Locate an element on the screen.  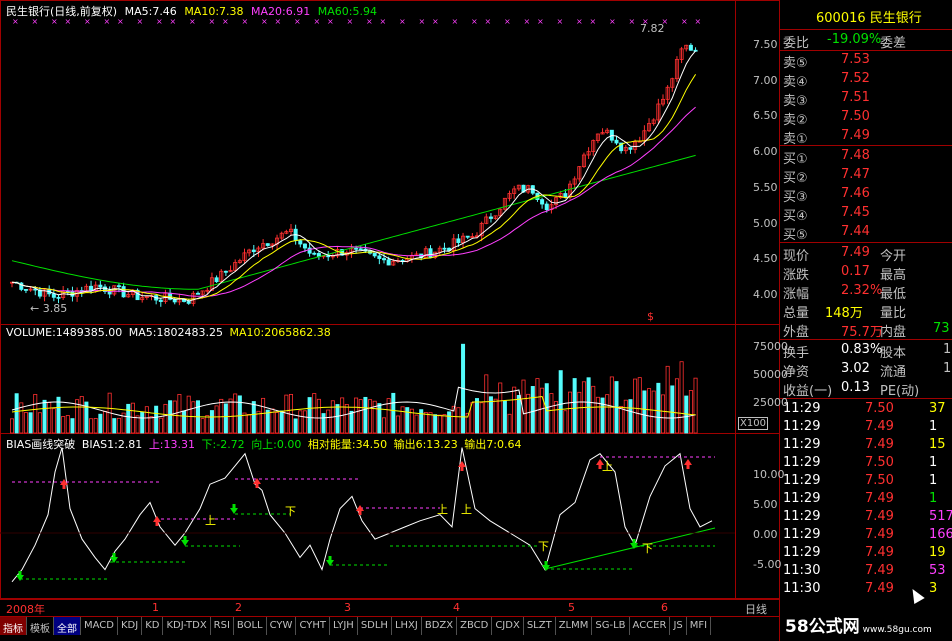
tab-kd: KD is located at coordinates (153, 626).